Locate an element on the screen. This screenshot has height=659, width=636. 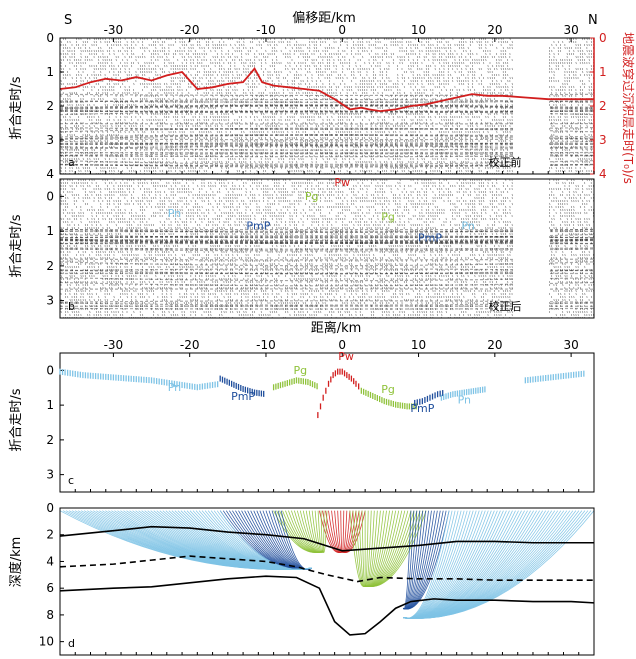
ylabel-right-panel-a: 地震波穿过沉积层走时(T₀)/s is located at coordinates (628, 108).